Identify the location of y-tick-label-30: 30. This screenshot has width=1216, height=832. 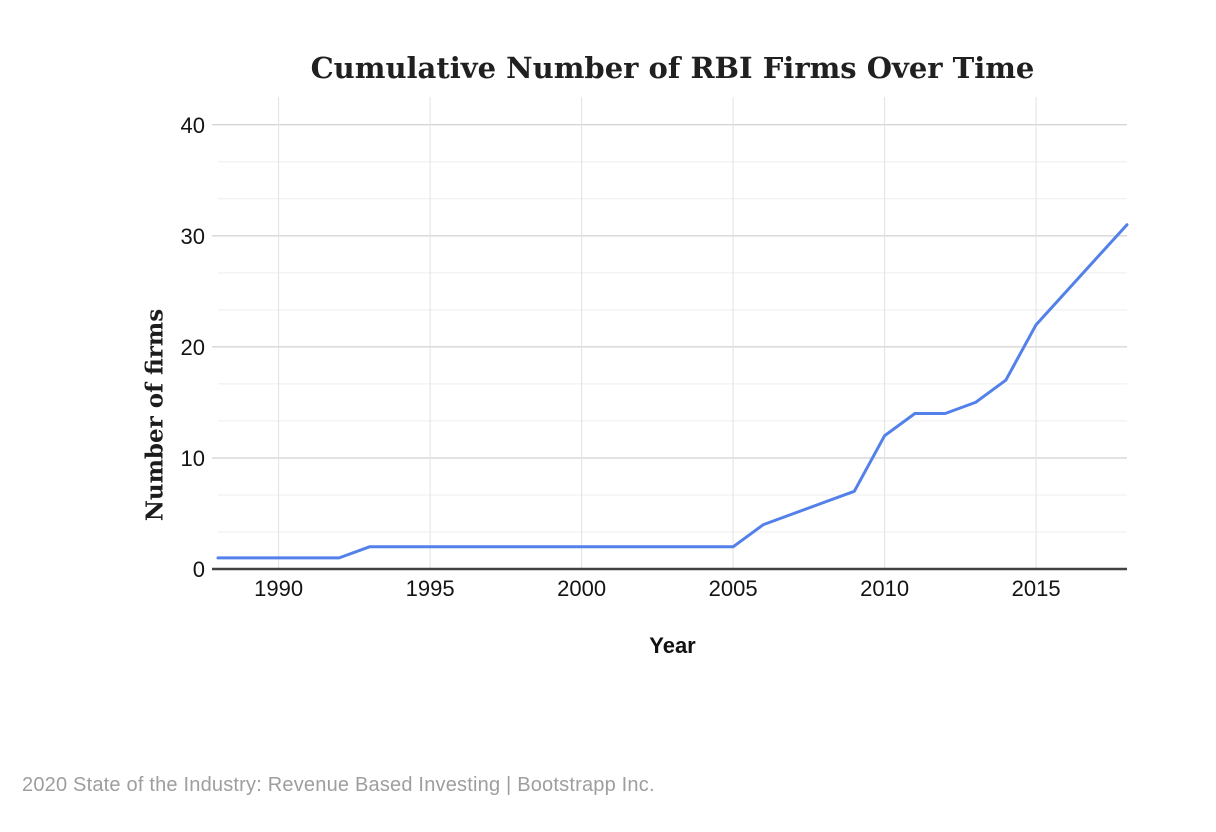
(193, 236).